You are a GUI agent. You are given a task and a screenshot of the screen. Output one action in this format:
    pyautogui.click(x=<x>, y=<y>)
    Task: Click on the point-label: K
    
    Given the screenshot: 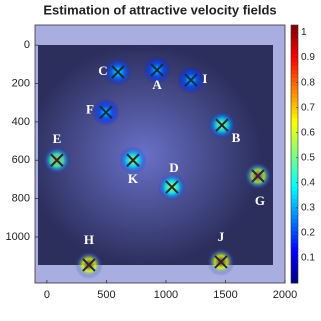 What is the action you would take?
    pyautogui.click(x=133, y=178)
    